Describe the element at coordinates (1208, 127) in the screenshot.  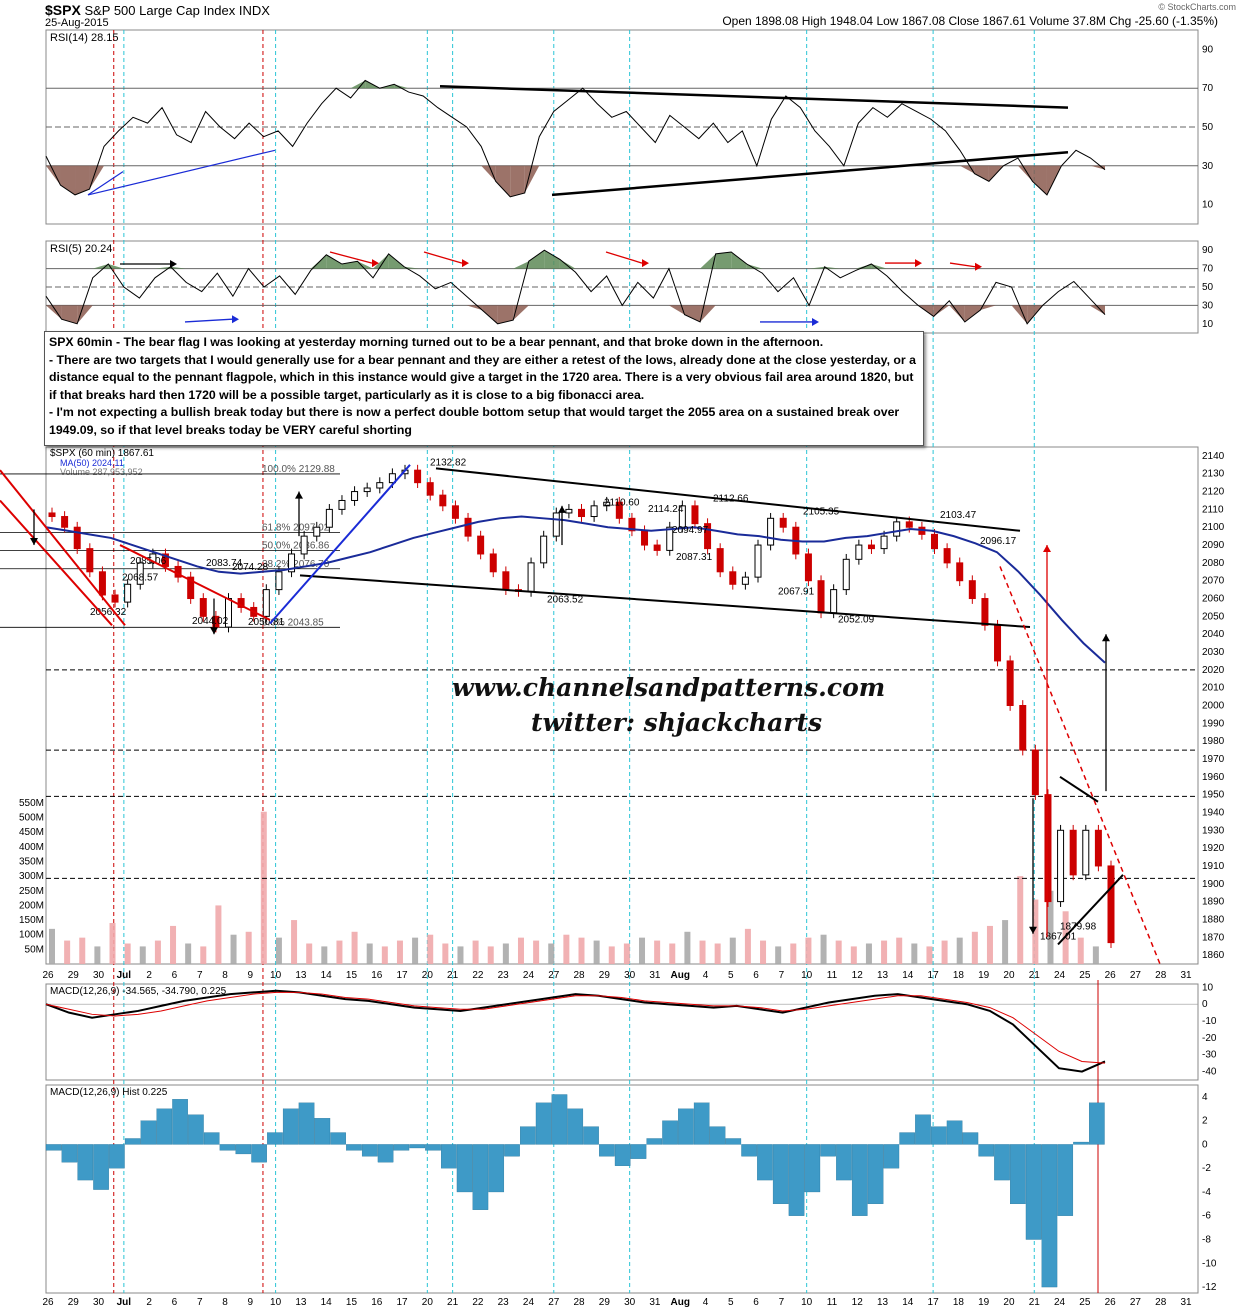
I see `y-tick-label: 50` at that location.